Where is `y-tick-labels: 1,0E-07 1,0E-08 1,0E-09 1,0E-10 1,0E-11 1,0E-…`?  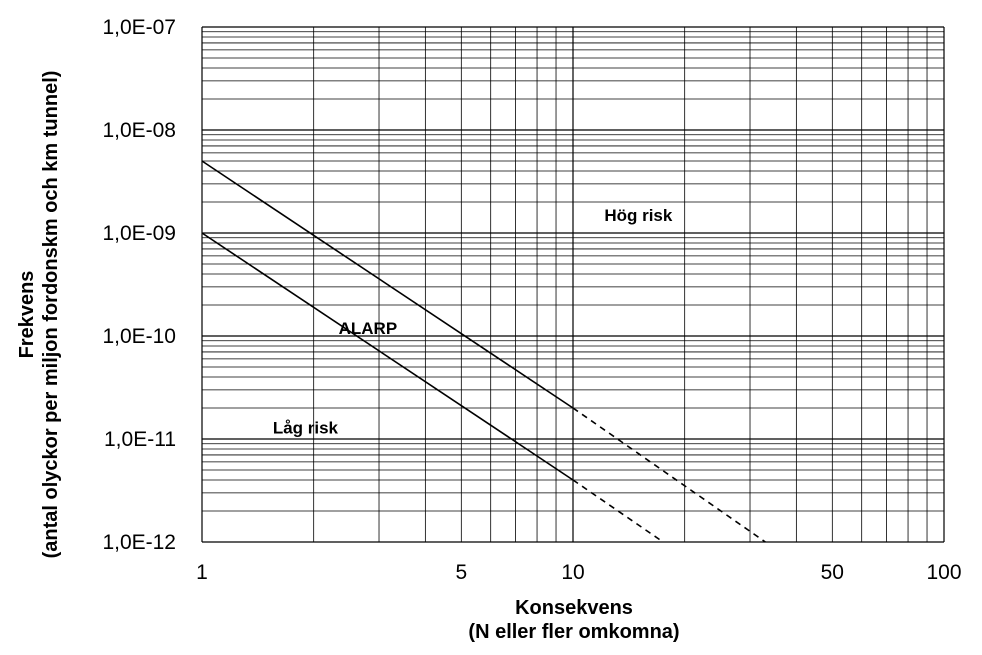 y-tick-labels: 1,0E-07 1,0E-08 1,0E-09 1,0E-10 1,0E-11 1,0E-… is located at coordinates (139, 285).